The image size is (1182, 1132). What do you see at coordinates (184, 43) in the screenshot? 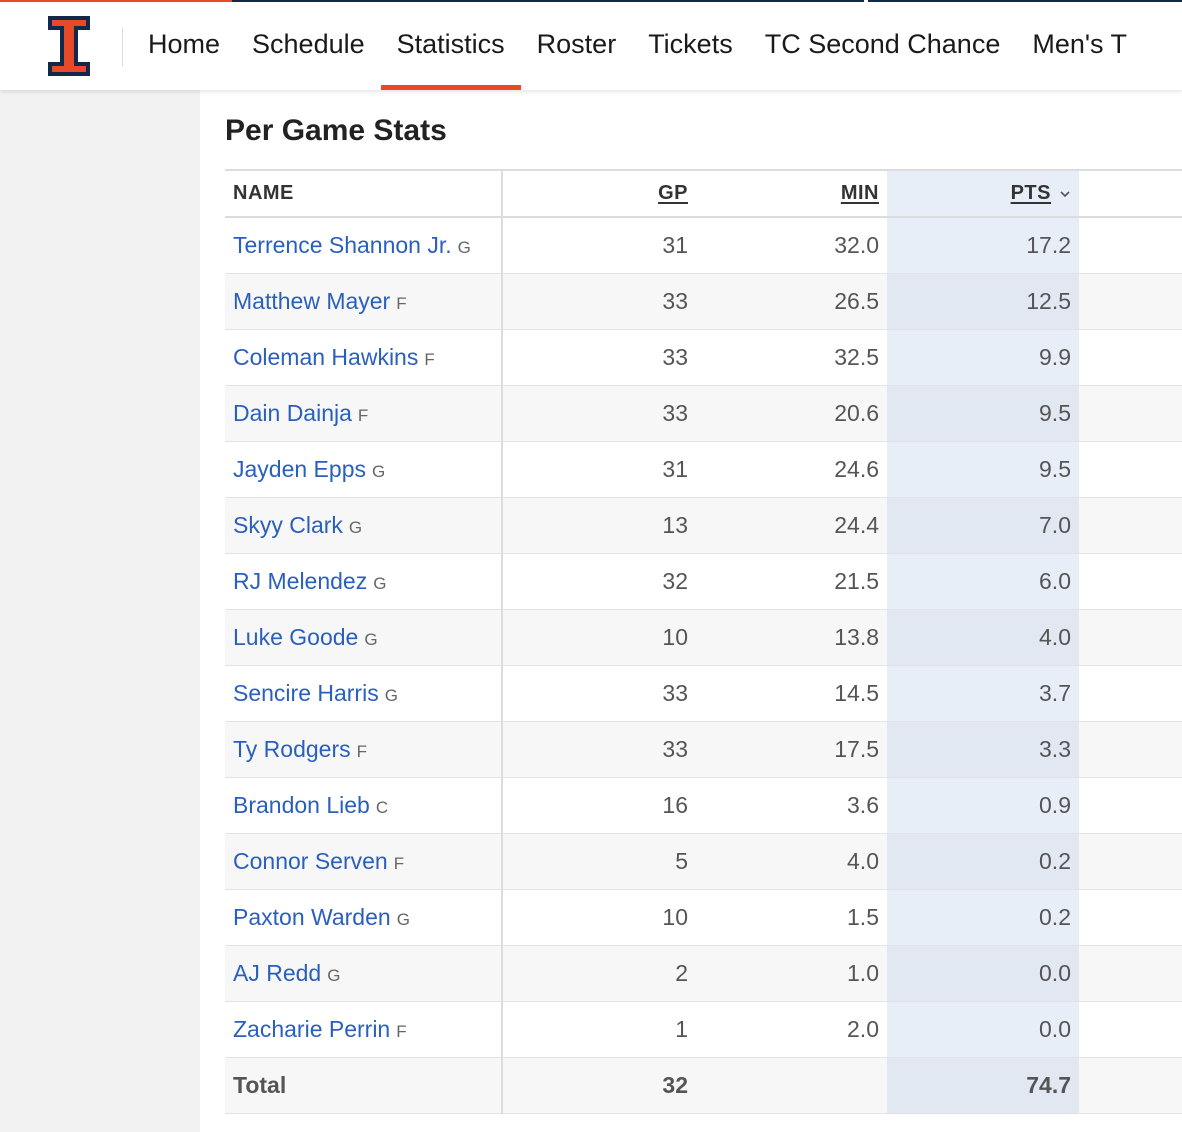
I see `nav-item-home: Home` at bounding box center [184, 43].